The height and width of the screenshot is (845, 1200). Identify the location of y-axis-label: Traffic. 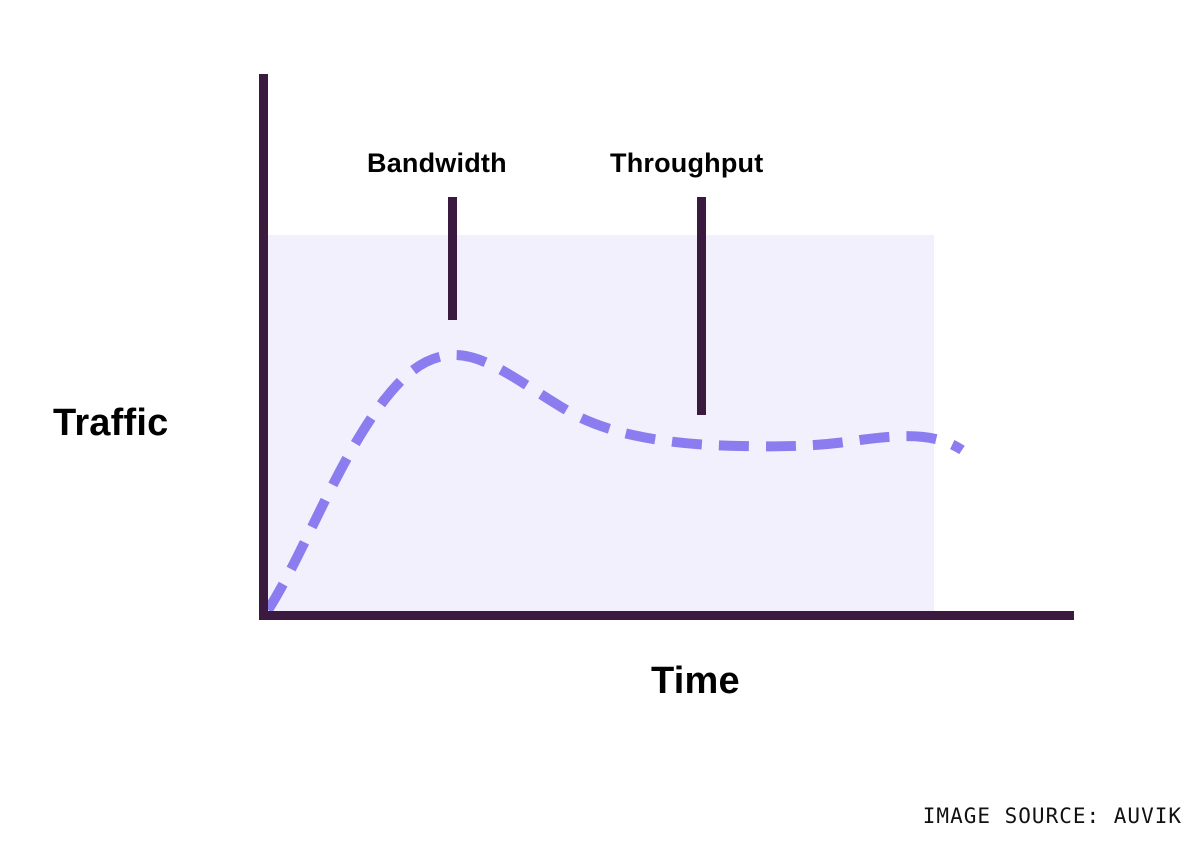
(111, 423).